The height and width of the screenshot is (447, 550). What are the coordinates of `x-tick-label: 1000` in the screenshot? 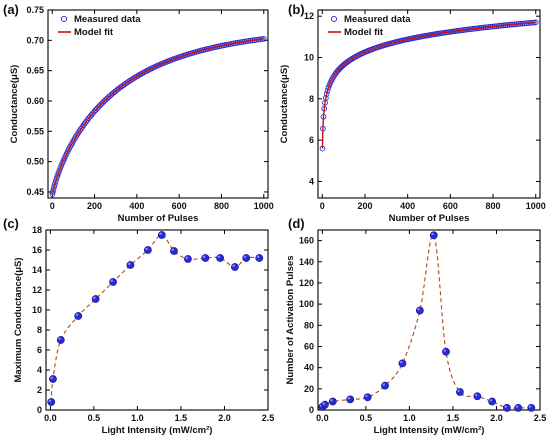 It's located at (264, 206).